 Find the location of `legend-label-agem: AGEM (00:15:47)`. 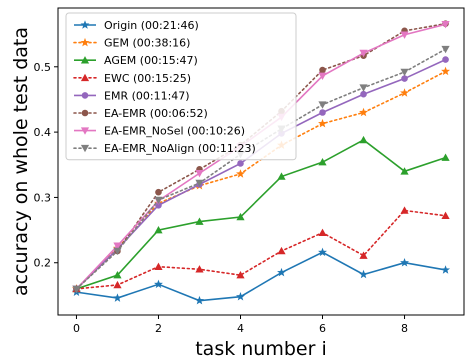

legend-label-agem: AGEM (00:15:47) is located at coordinates (151, 60).